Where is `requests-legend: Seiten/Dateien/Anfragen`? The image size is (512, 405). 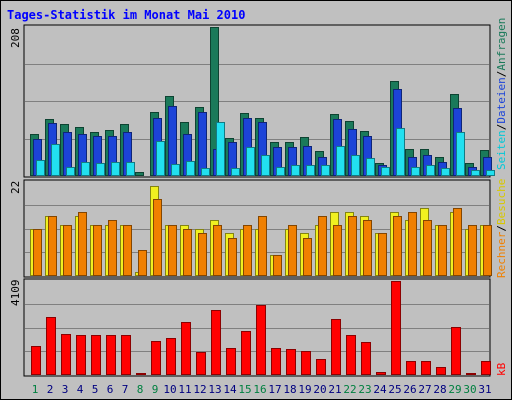
requests-legend: Seiten/Dateien/Anfragen is located at coordinates (501, 94).